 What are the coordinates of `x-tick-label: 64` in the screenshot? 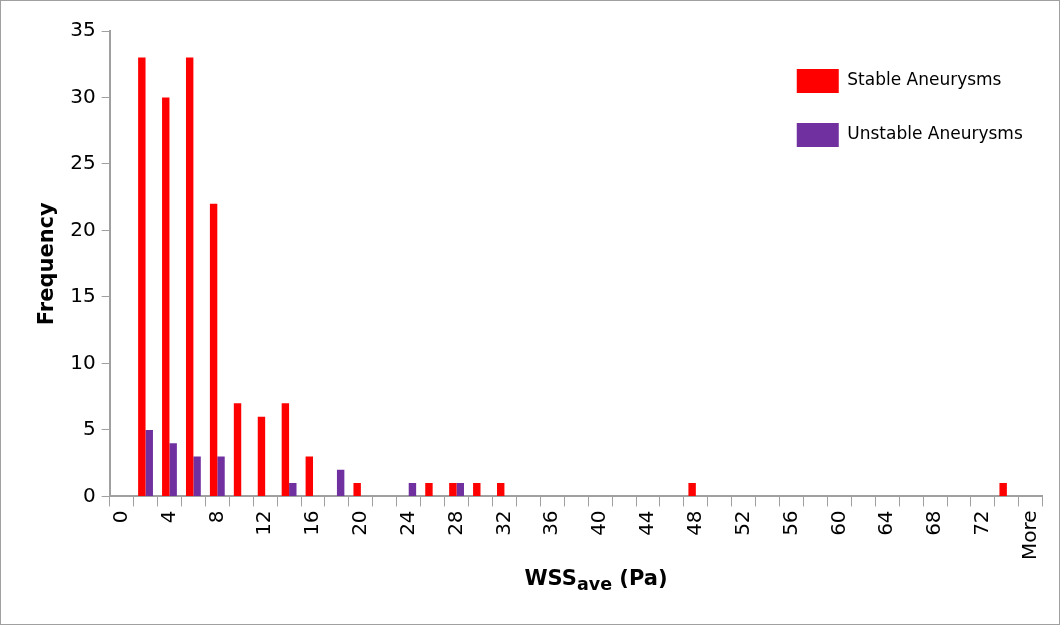 It's located at (885, 523).